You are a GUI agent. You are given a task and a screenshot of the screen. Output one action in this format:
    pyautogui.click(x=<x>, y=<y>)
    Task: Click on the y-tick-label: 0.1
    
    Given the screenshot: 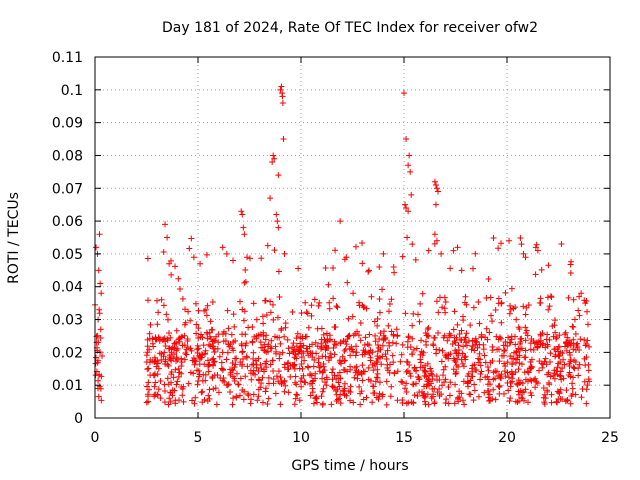 What is the action you would take?
    pyautogui.click(x=72, y=91)
    